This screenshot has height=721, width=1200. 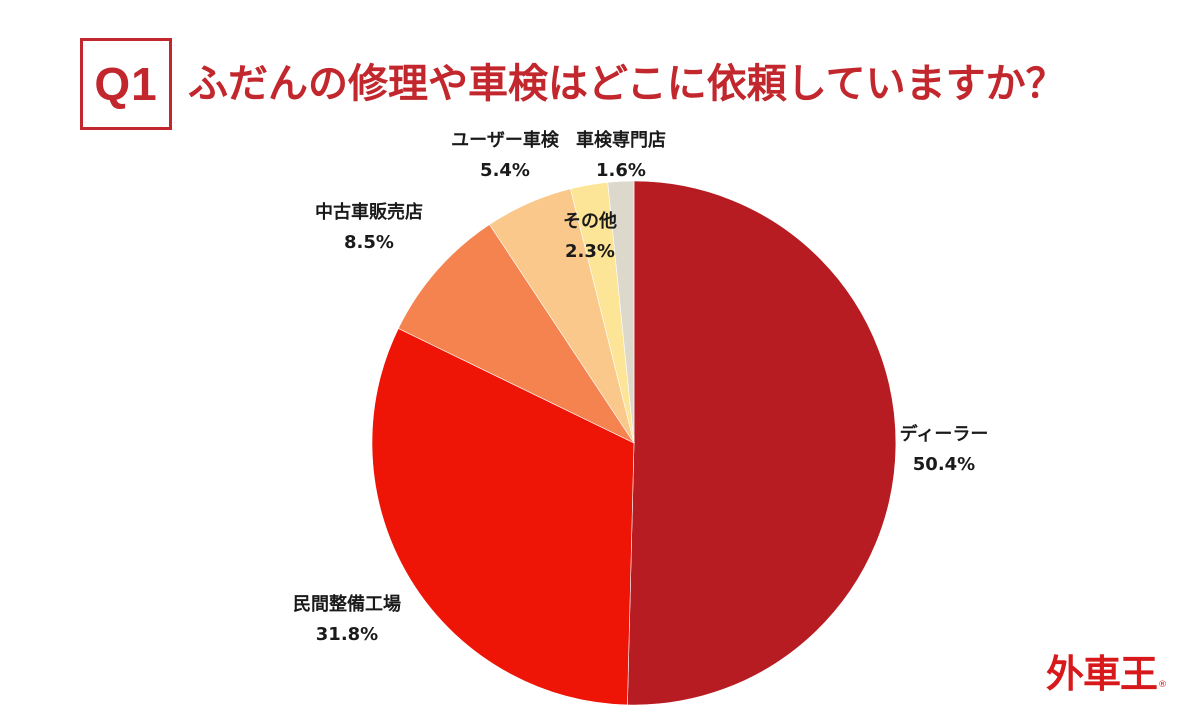 What do you see at coordinates (621, 170) in the screenshot?
I see `slice-label-inspection-specialist-value: 1.6%` at bounding box center [621, 170].